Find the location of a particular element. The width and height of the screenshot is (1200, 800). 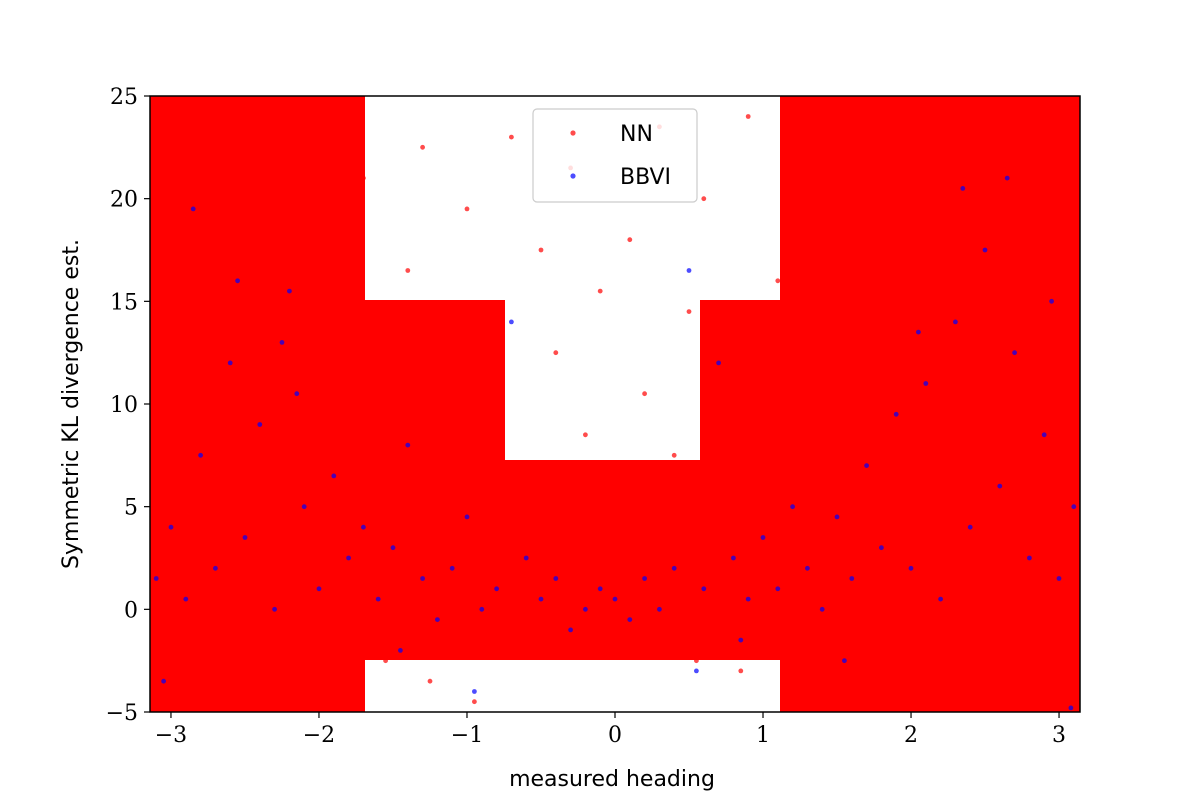

x-tick-label: 3 is located at coordinates (1059, 735).